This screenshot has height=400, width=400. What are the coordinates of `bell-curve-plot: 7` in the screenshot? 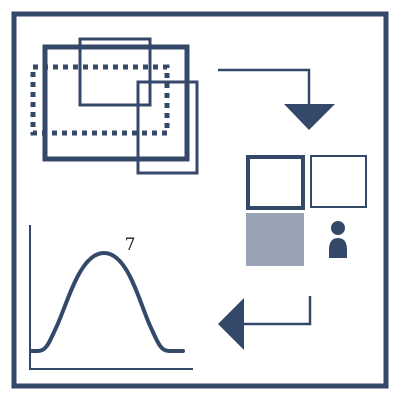 It's located at (111, 297).